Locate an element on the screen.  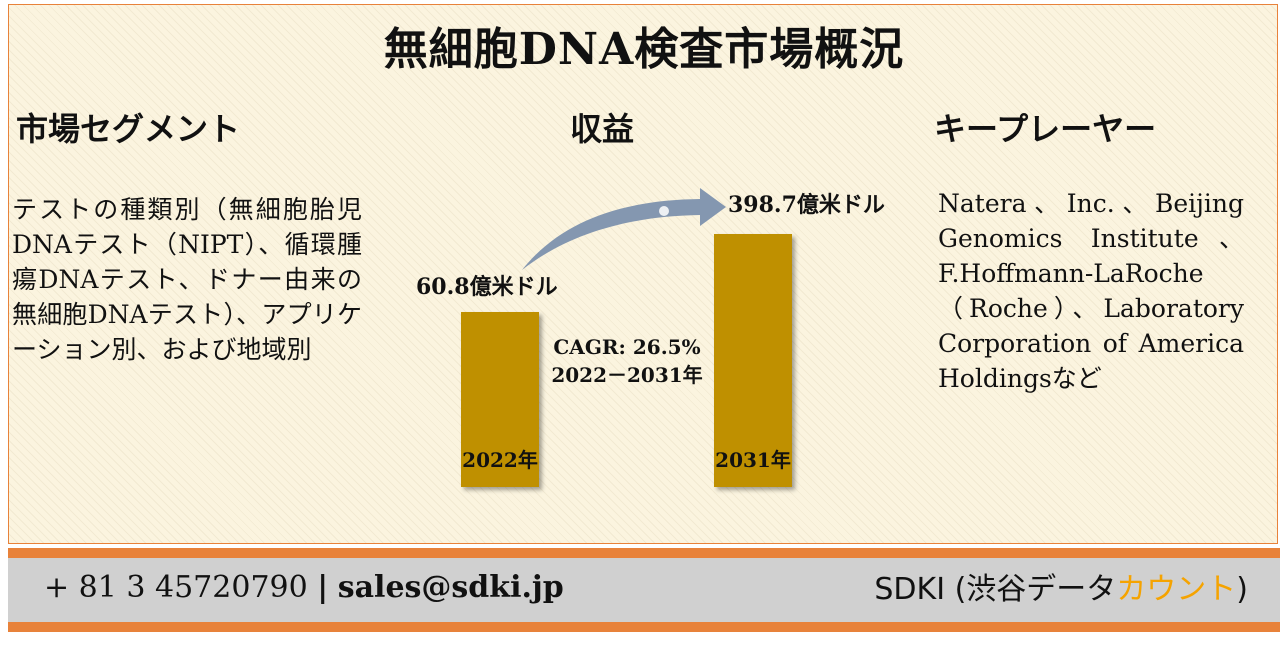
brand-name-accent: カウント is located at coordinates (1176, 589).